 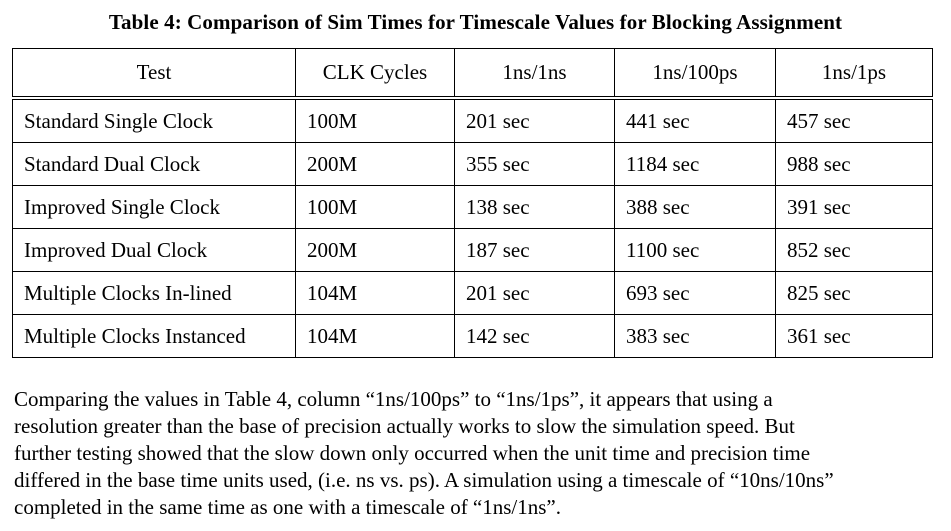 I want to click on cell-test: Improved Dual Clock, so click(x=154, y=250).